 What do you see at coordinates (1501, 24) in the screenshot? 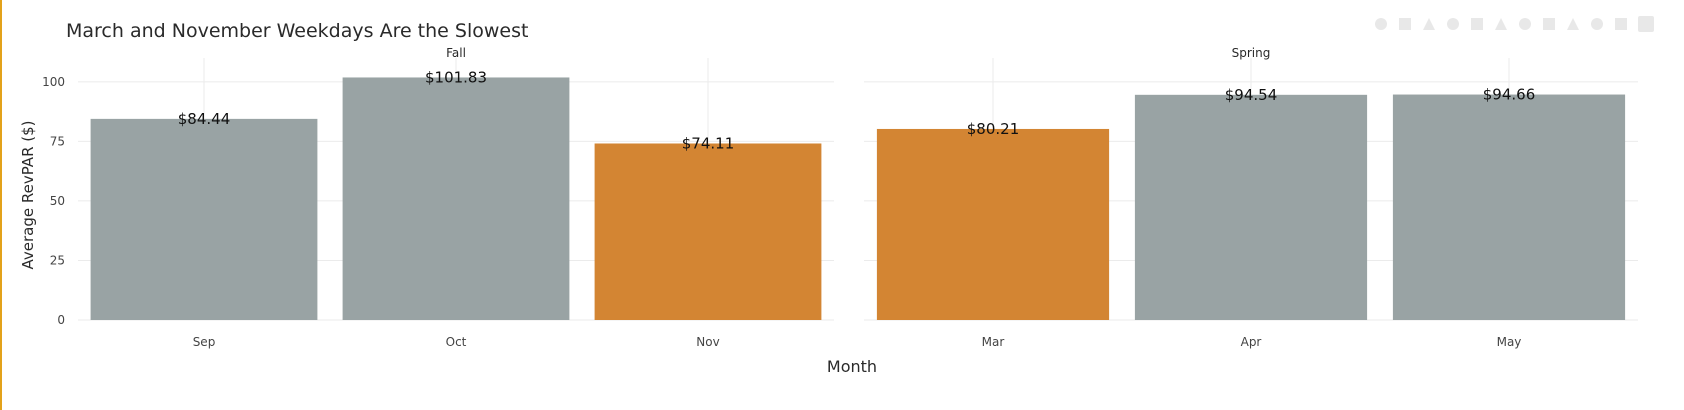
I see `zoom-in-icon` at bounding box center [1501, 24].